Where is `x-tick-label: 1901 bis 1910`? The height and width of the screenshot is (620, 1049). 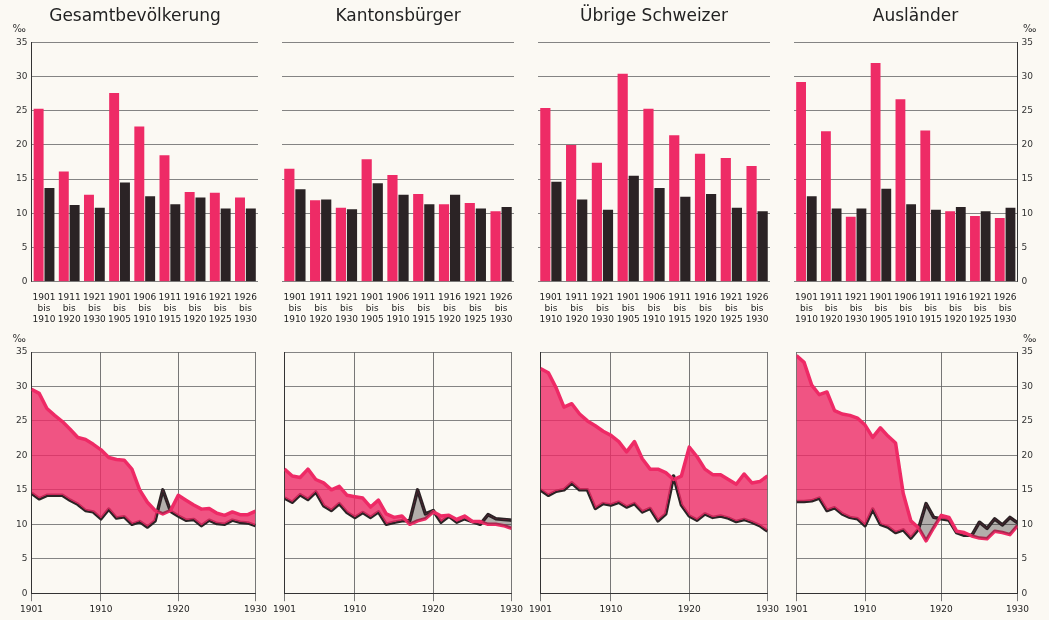 x-tick-label: 1901 bis 1910 is located at coordinates (551, 308).